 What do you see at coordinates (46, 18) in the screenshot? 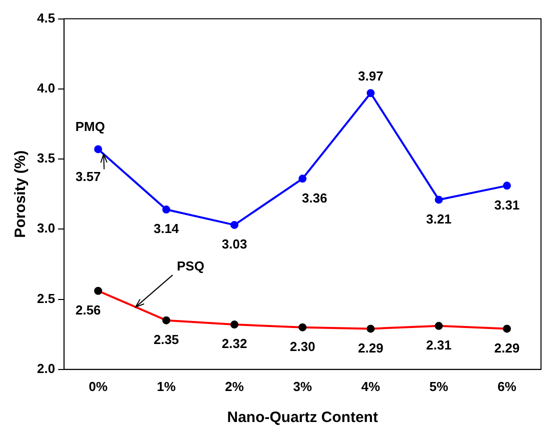
I see `y-tick-label: 4.5` at bounding box center [46, 18].